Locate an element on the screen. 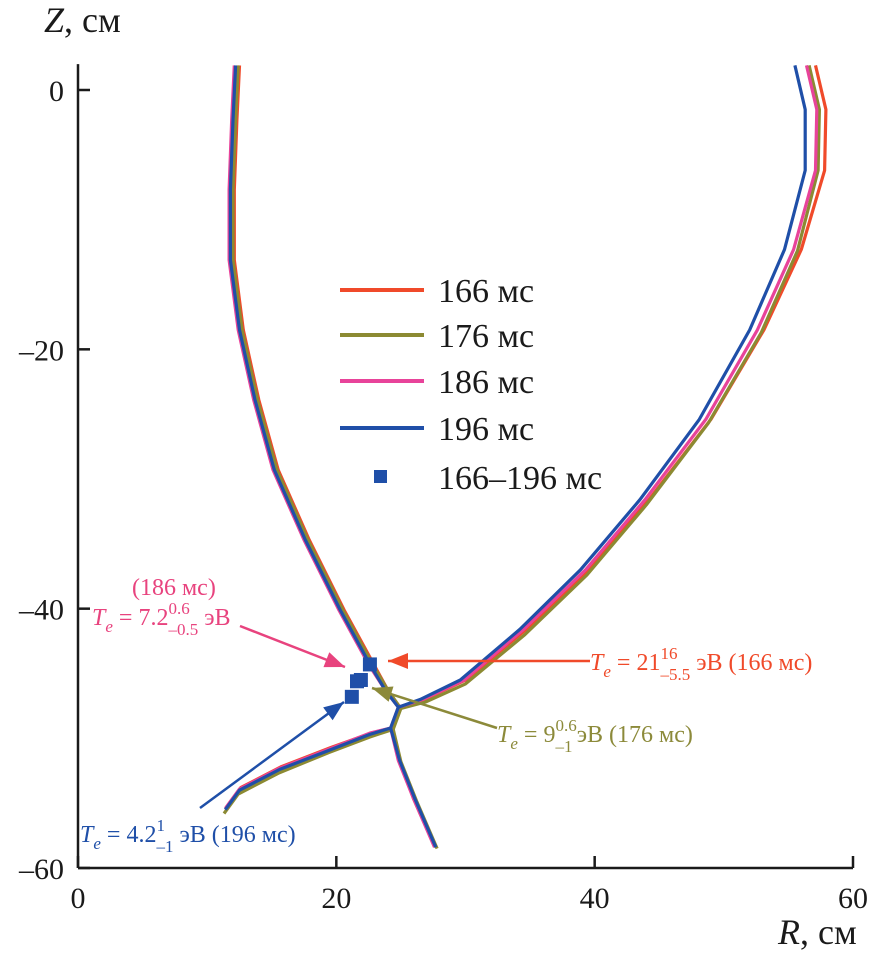 The height and width of the screenshot is (959, 874). y-tick-label: –40 is located at coordinates (41, 610).